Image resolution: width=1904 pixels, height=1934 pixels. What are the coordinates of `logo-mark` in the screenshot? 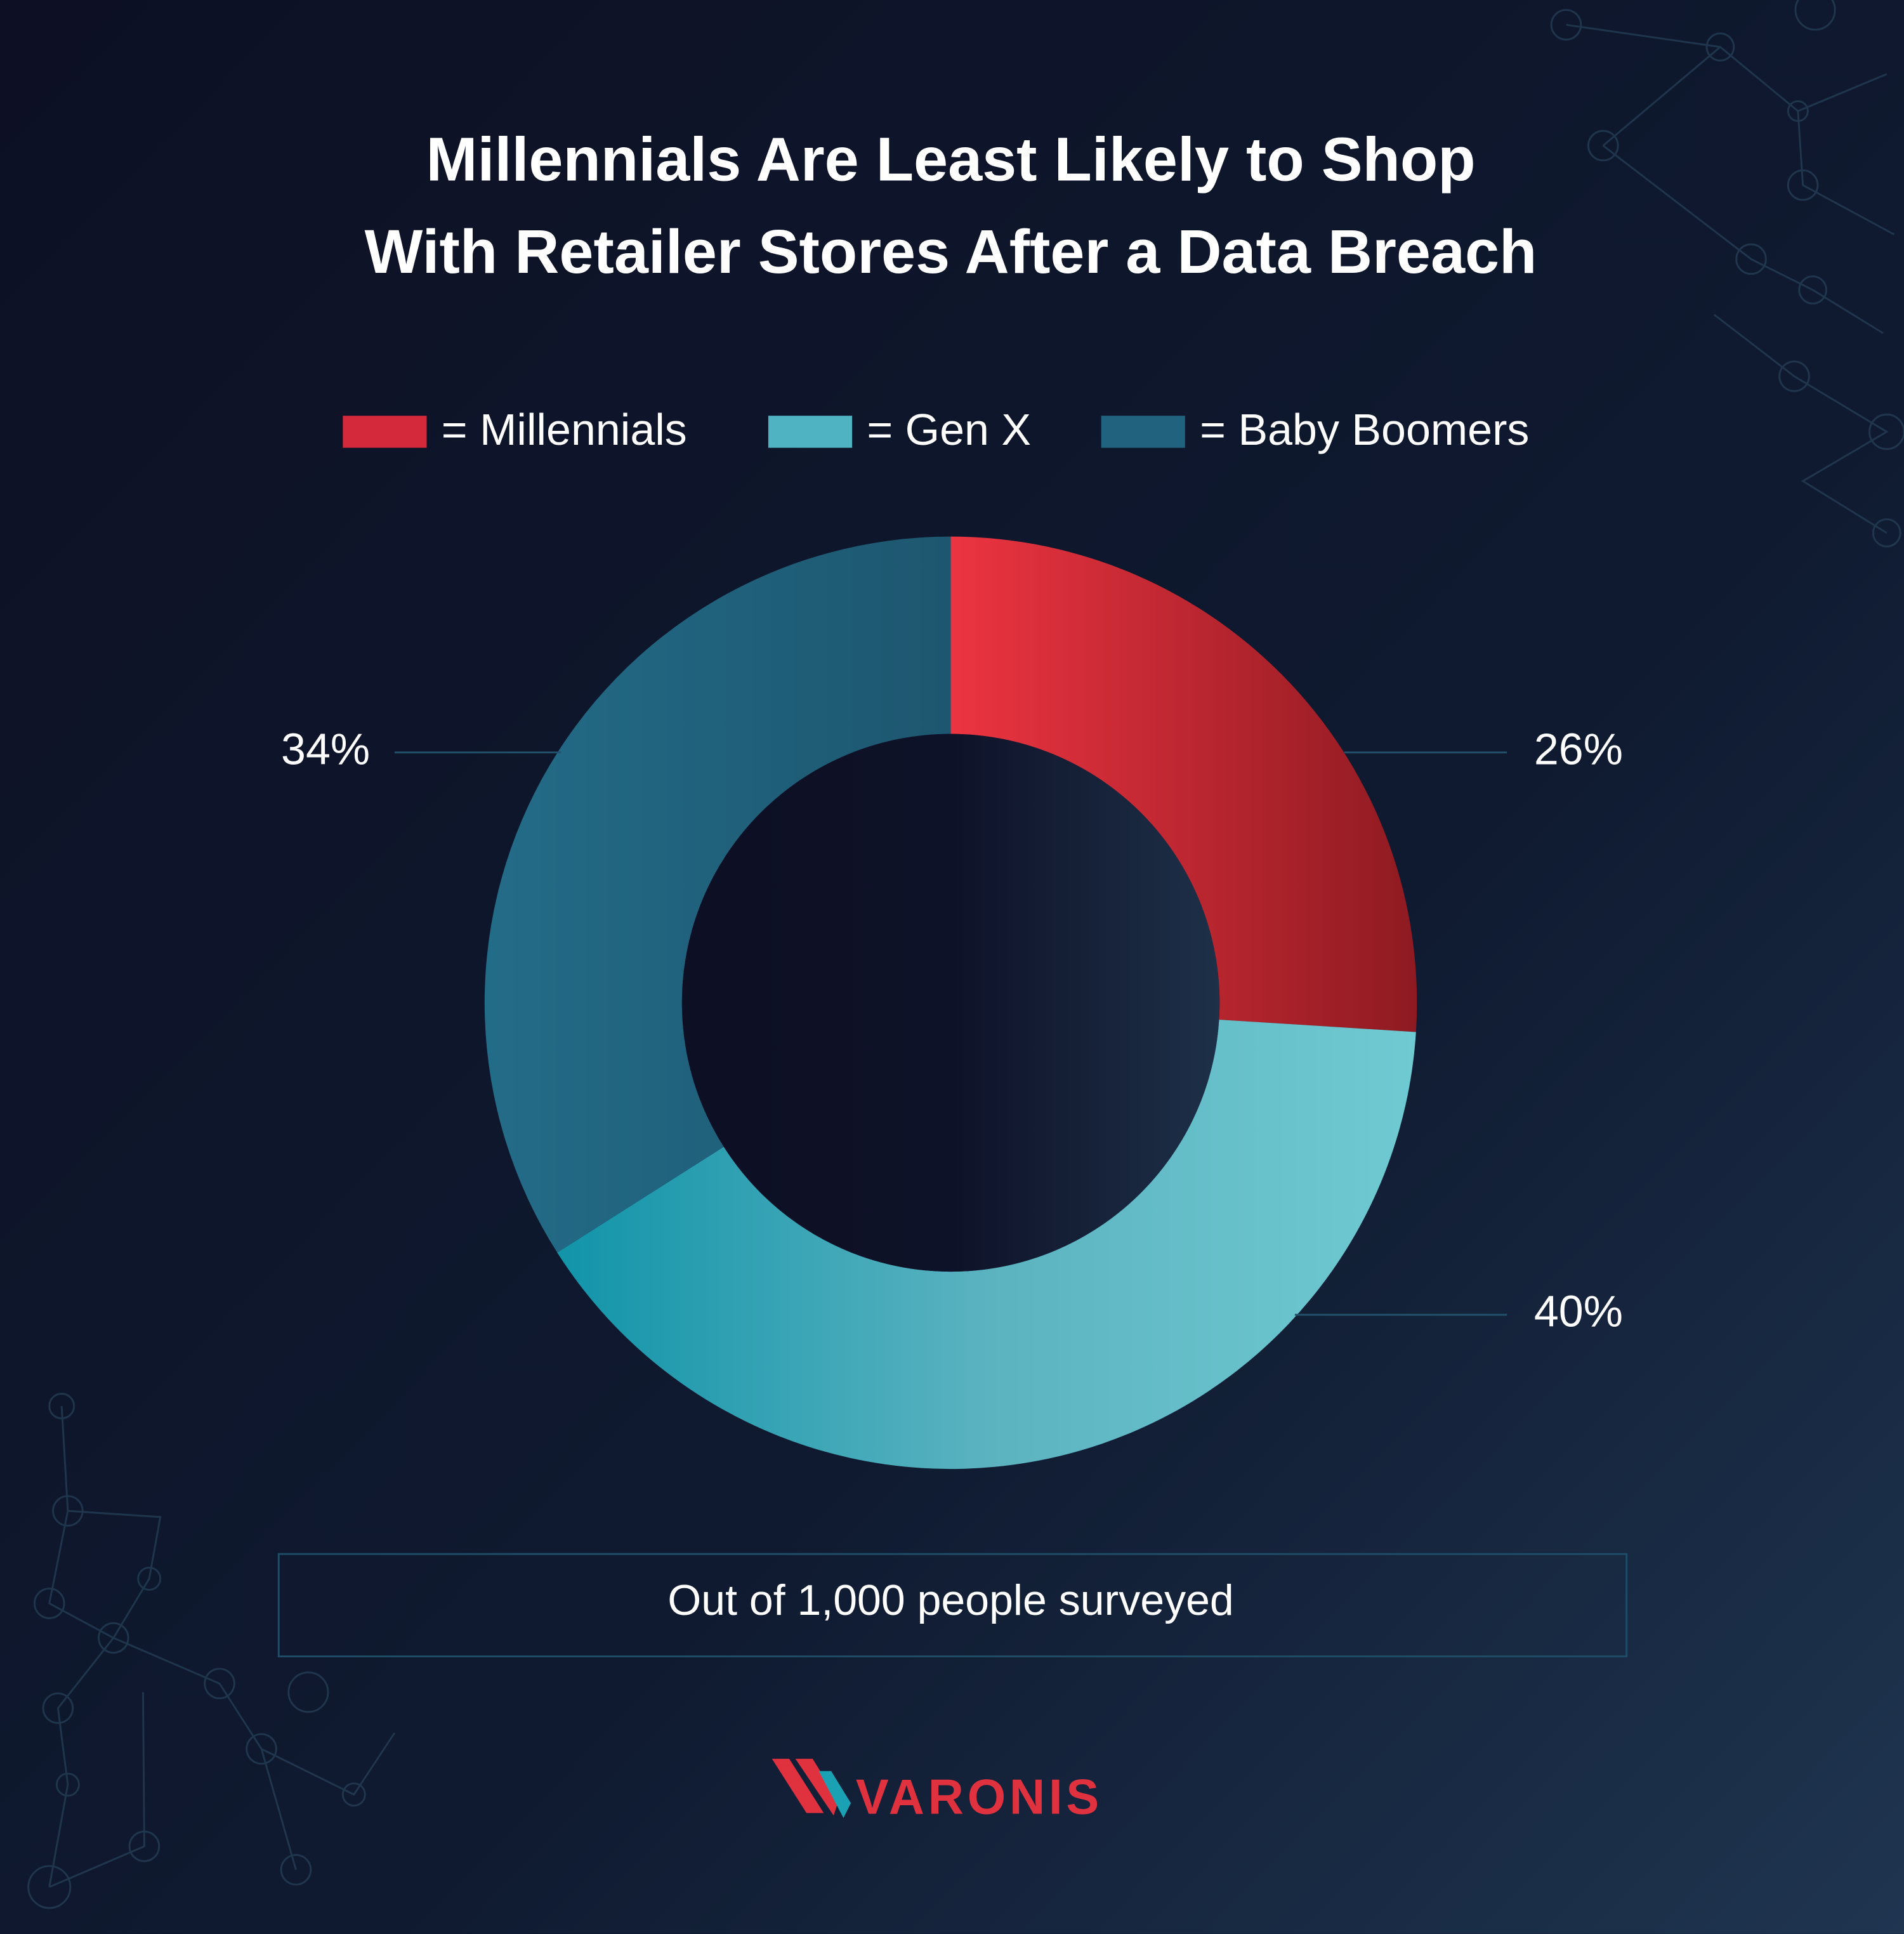 It's located at (811, 1788).